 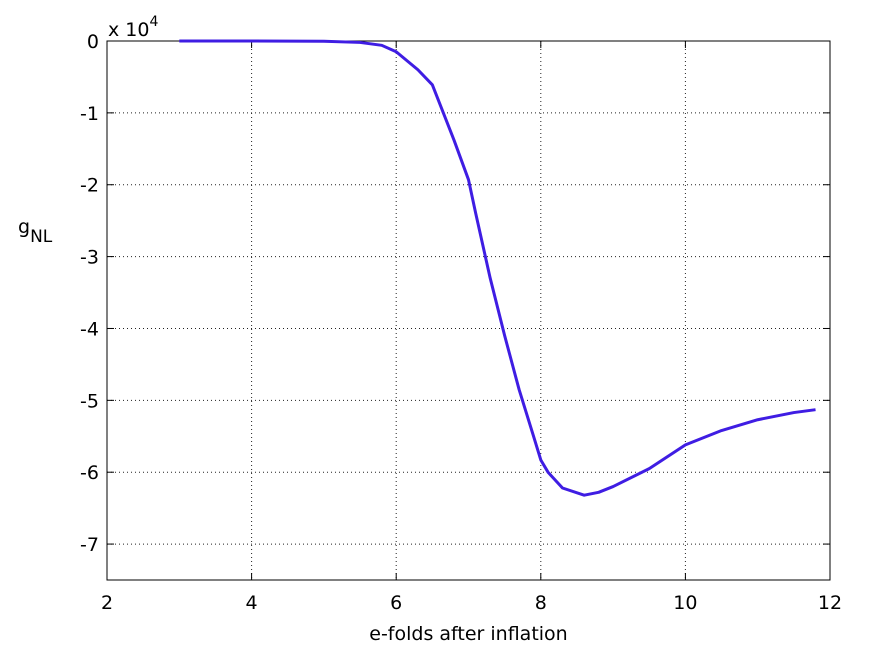 I want to click on x-tick-label: 4, so click(x=252, y=603).